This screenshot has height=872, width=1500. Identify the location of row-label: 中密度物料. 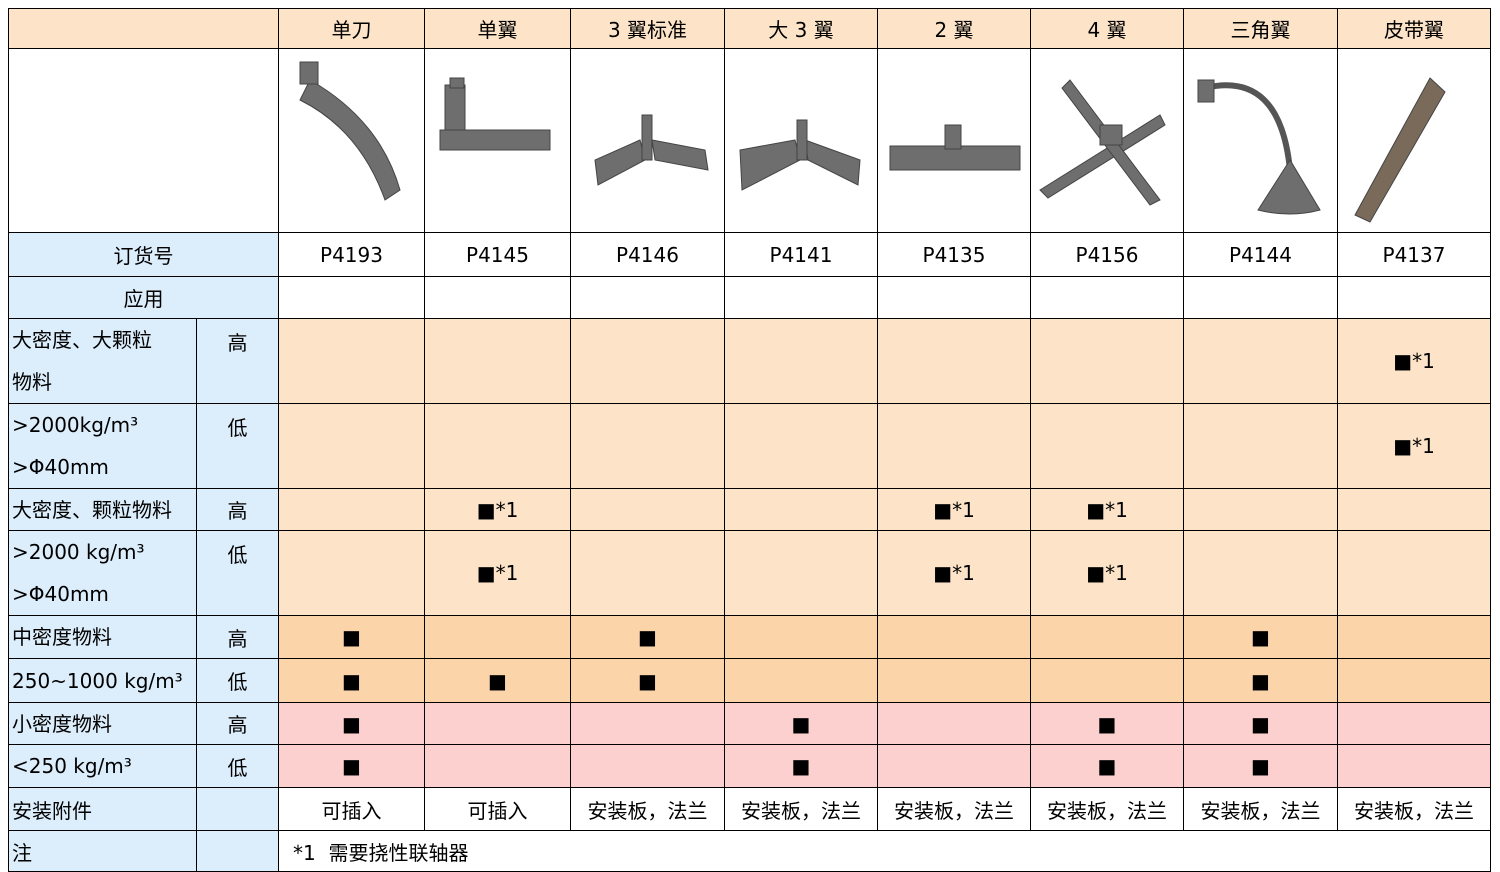
(102, 637).